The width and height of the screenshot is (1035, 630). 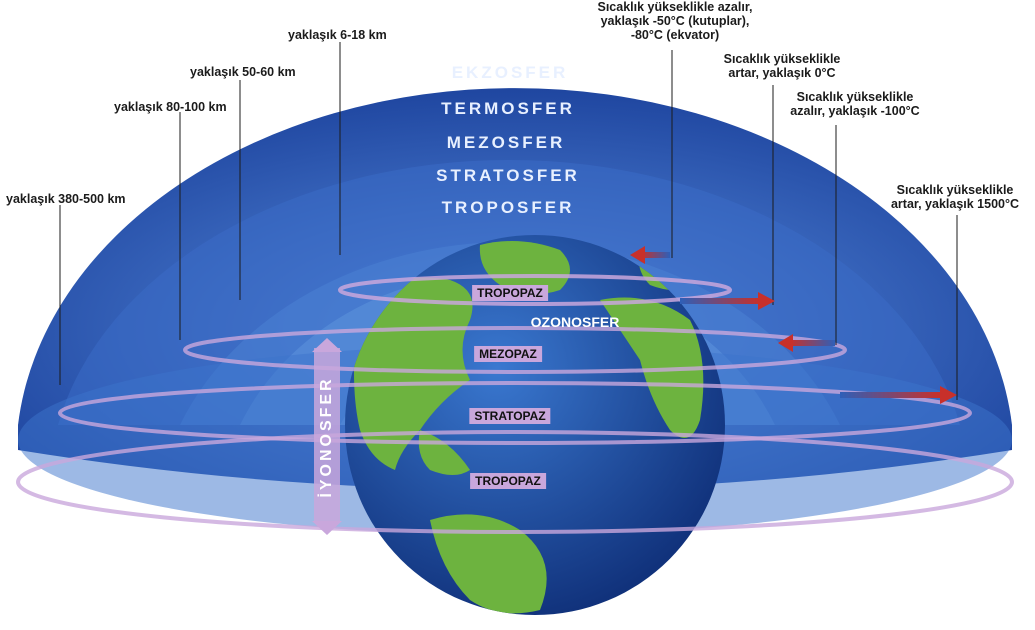 I want to click on tag-tropopoz-top: TROPOPAZ, so click(x=510, y=293).